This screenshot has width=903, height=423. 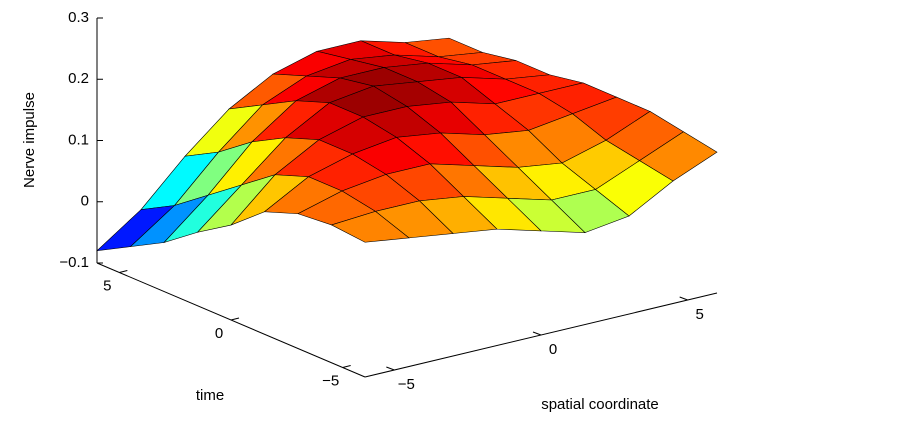 I want to click on y-tick-label: 0, so click(x=219, y=333).